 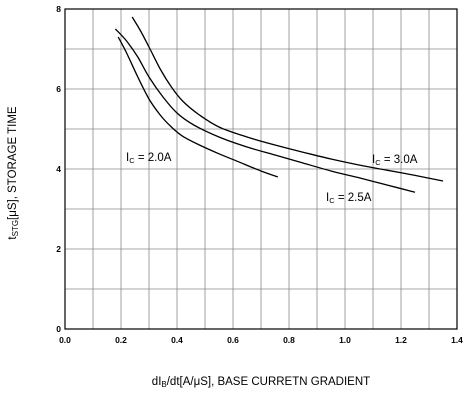 I want to click on x-tick-label: 0.8, so click(x=289, y=340).